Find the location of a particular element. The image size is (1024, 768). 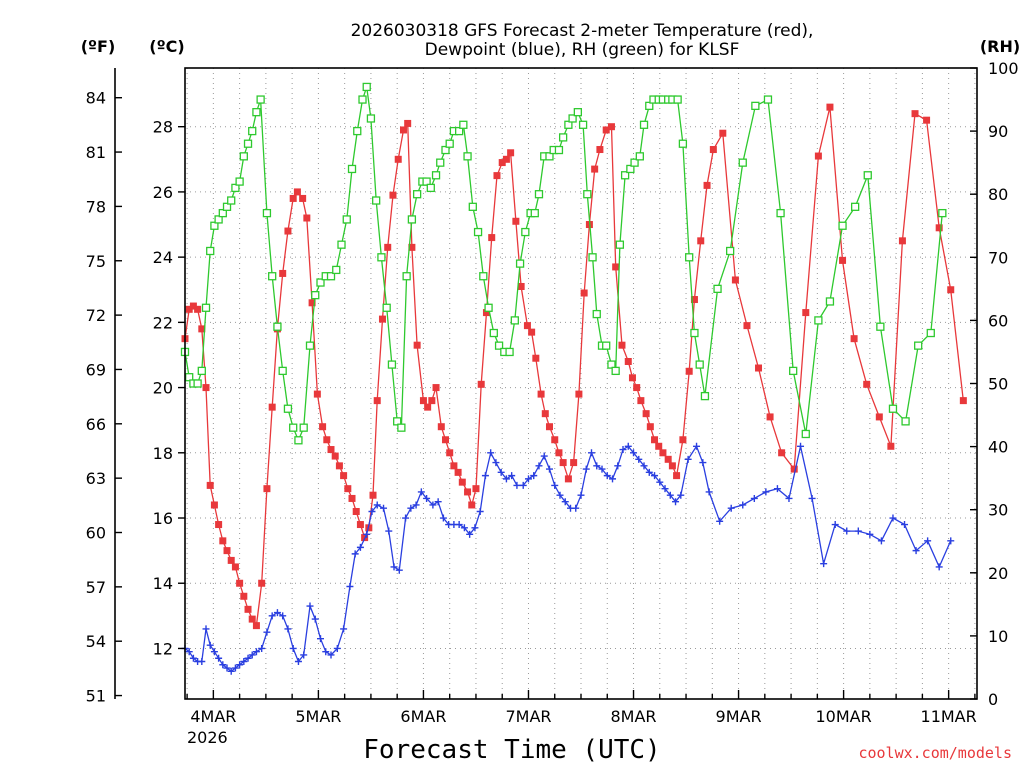

fahrenheit-tick-label: 84 is located at coordinates (96, 98).